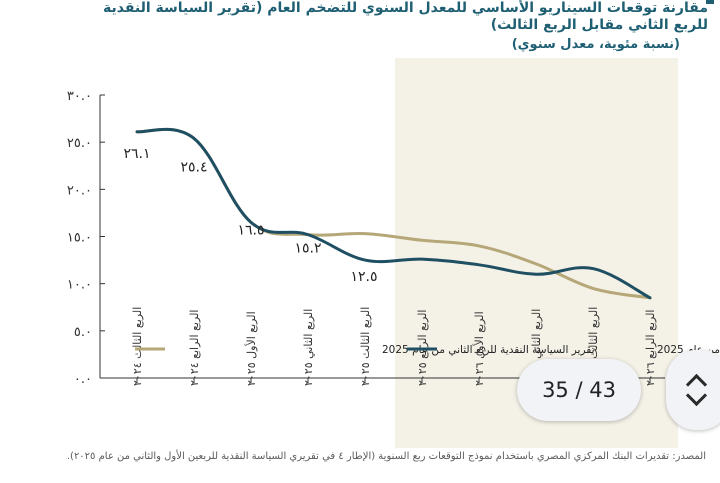 The image size is (720, 483). What do you see at coordinates (710, 2) in the screenshot?
I see `header-accent-bar` at bounding box center [710, 2].